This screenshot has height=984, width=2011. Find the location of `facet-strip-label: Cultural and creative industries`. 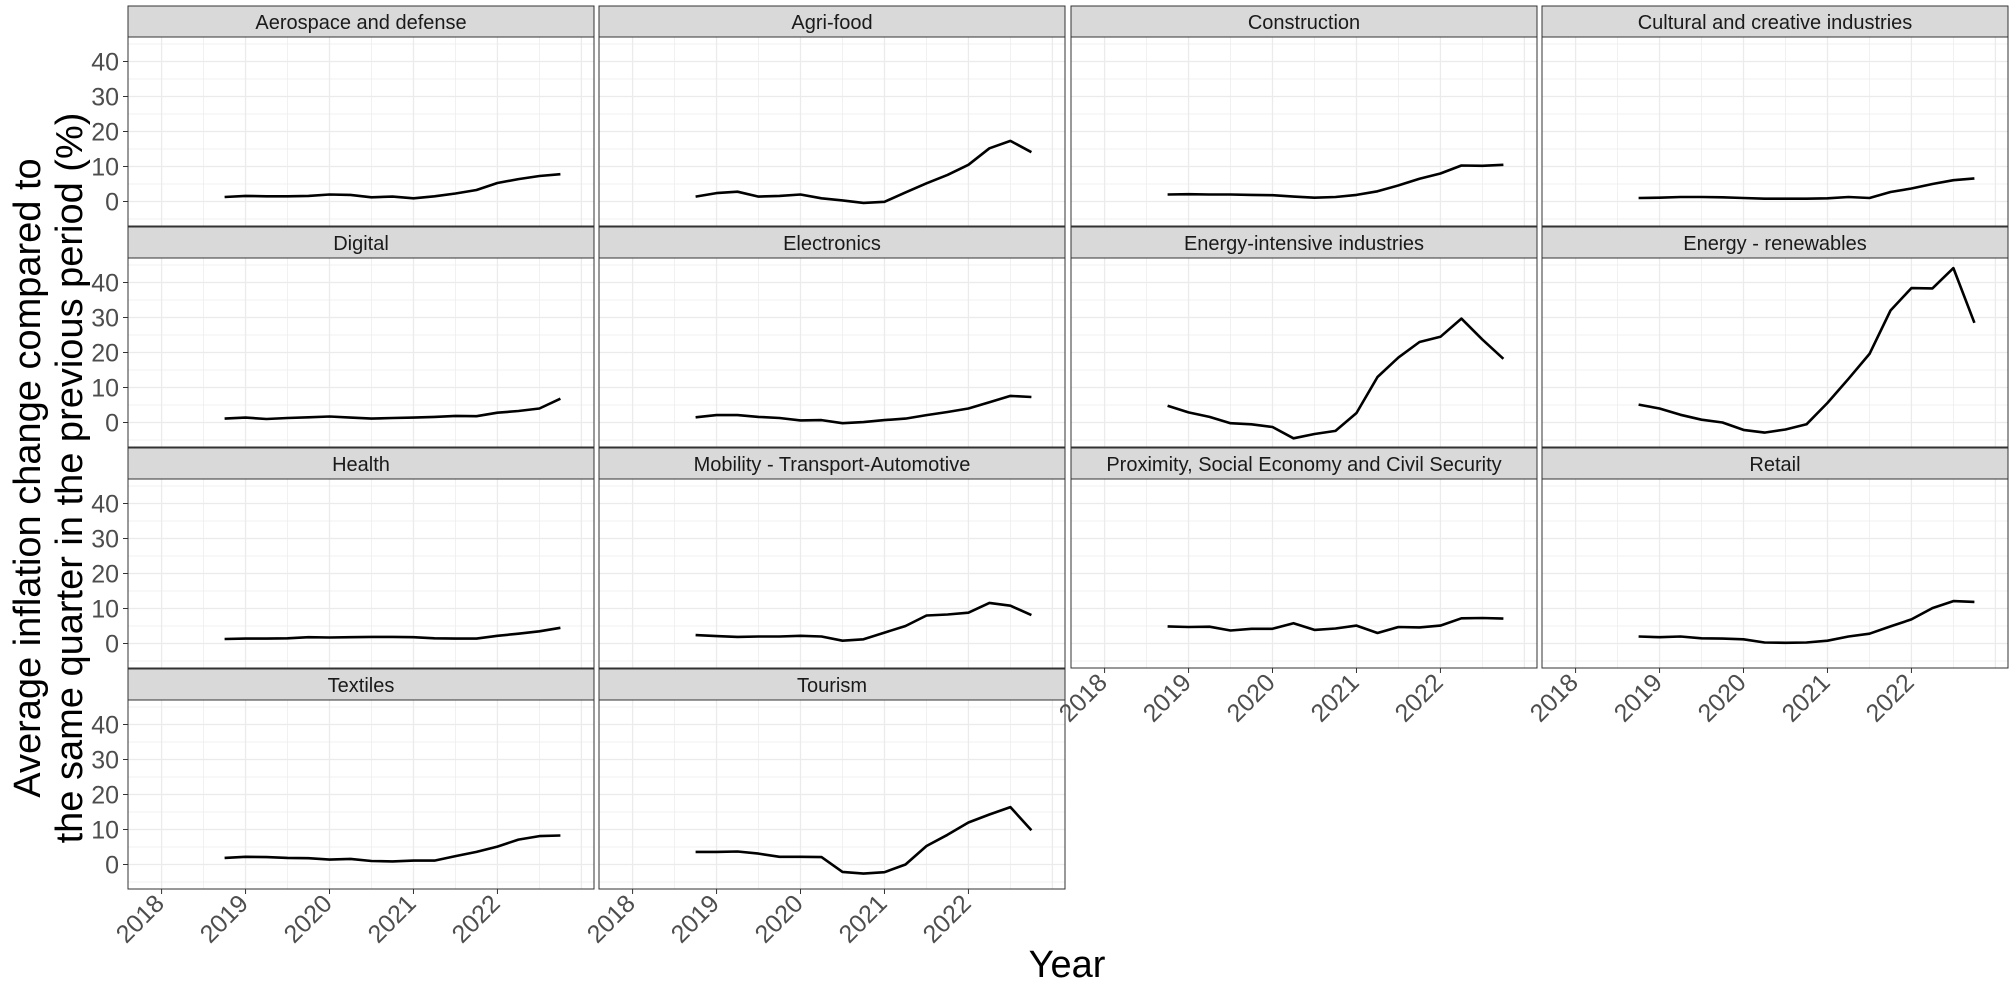

facet-strip-label: Cultural and creative industries is located at coordinates (1775, 23).